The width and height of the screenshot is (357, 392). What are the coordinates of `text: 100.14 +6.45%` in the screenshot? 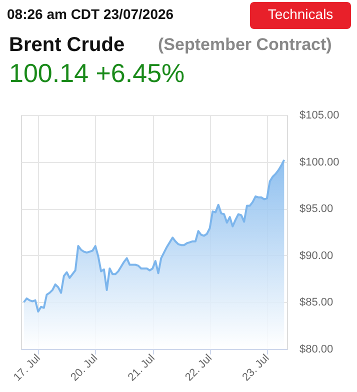 It's located at (97, 73).